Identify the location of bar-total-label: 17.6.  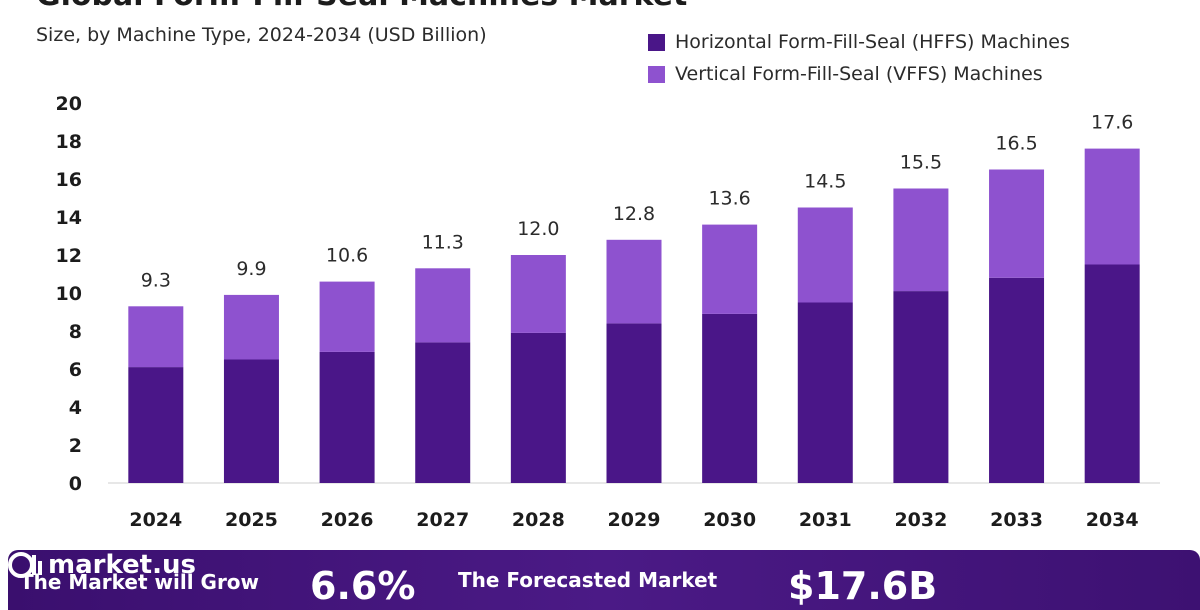
(1112, 123).